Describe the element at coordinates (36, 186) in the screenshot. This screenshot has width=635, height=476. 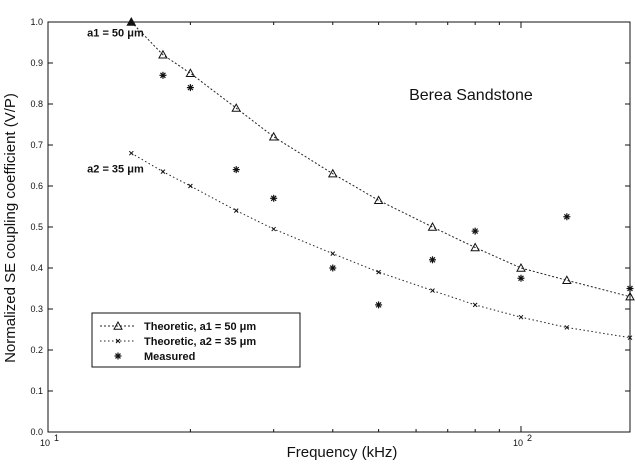
I see `y-tick-label: 0.6` at that location.